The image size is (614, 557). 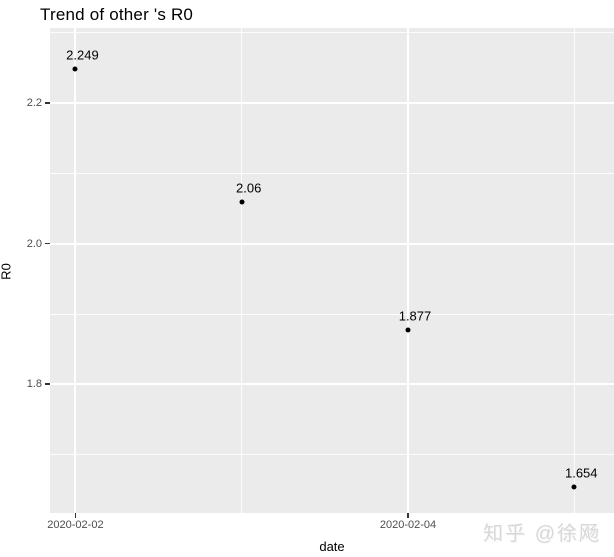 I want to click on watermark: 知乎 @徐飏, so click(x=542, y=534).